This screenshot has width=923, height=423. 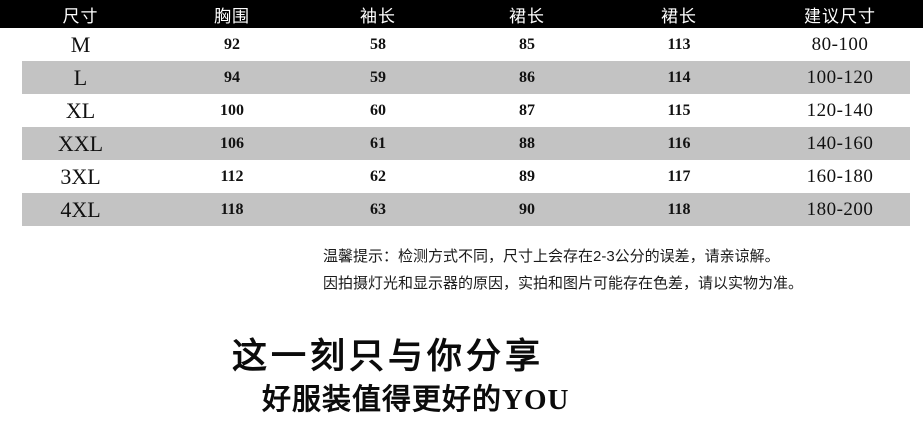 What do you see at coordinates (840, 143) in the screenshot?
I see `suggested-size-value: 140-160` at bounding box center [840, 143].